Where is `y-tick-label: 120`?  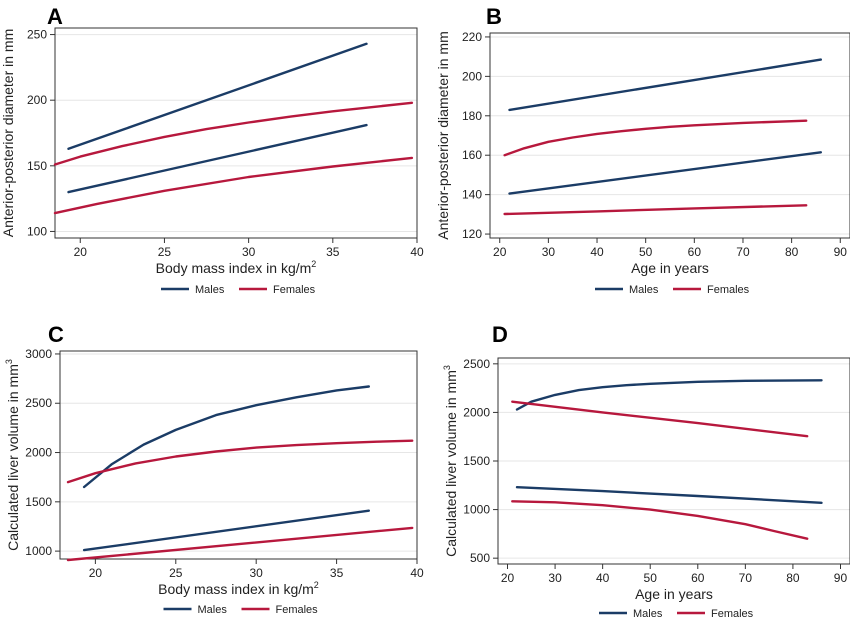 y-tick-label: 120 is located at coordinates (472, 234).